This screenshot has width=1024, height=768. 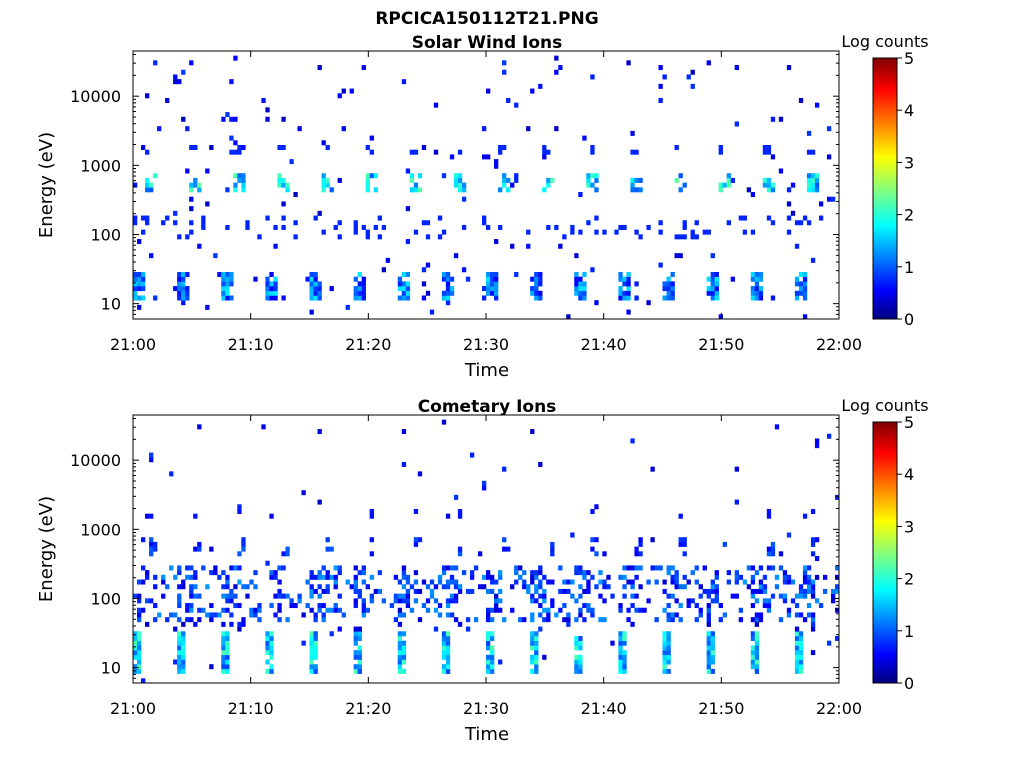 What do you see at coordinates (909, 631) in the screenshot?
I see `colorbar-tick-label: 1` at bounding box center [909, 631].